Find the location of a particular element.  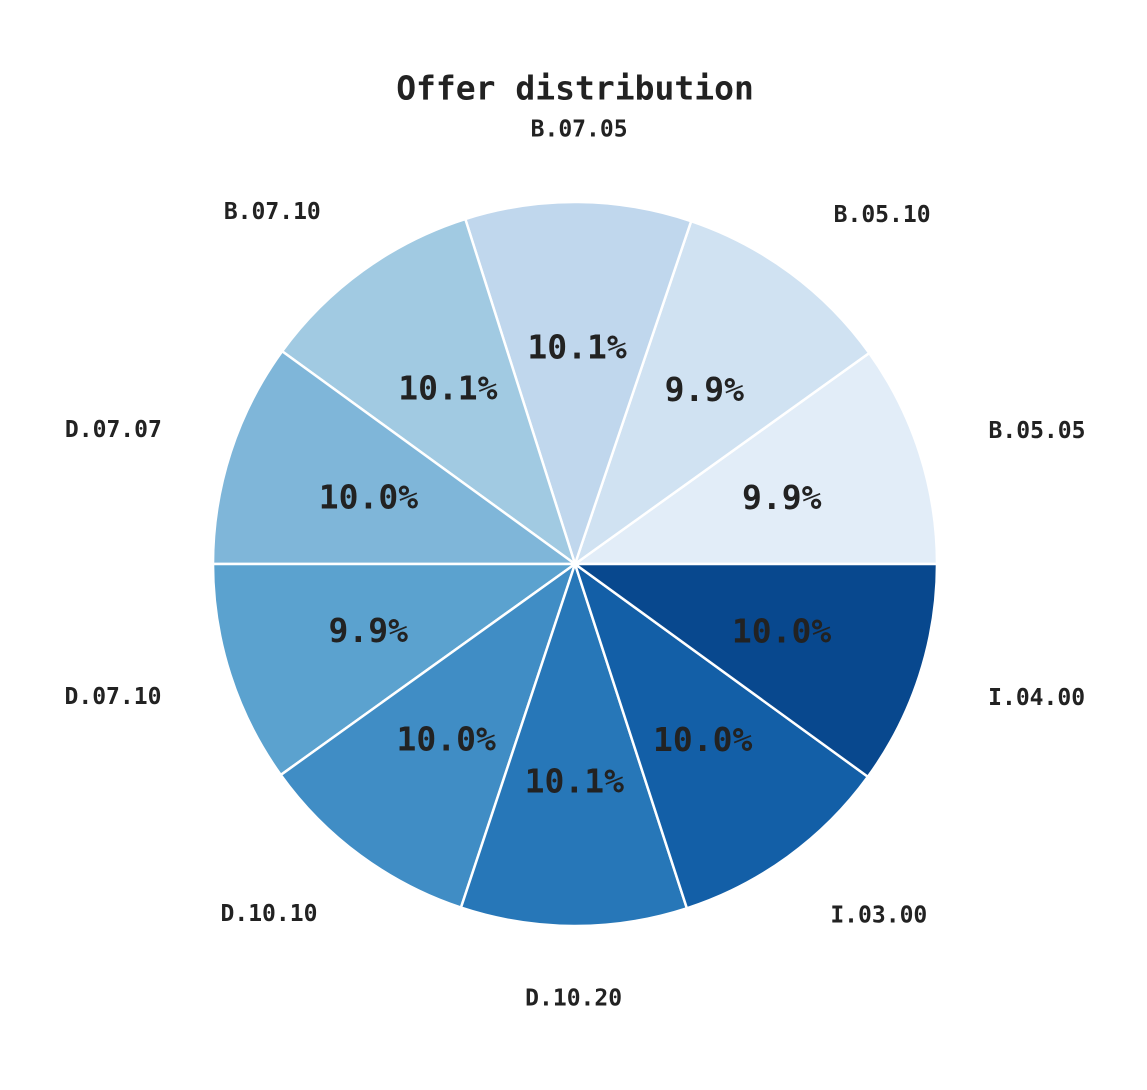

category-label: D.07.07 is located at coordinates (113, 430).